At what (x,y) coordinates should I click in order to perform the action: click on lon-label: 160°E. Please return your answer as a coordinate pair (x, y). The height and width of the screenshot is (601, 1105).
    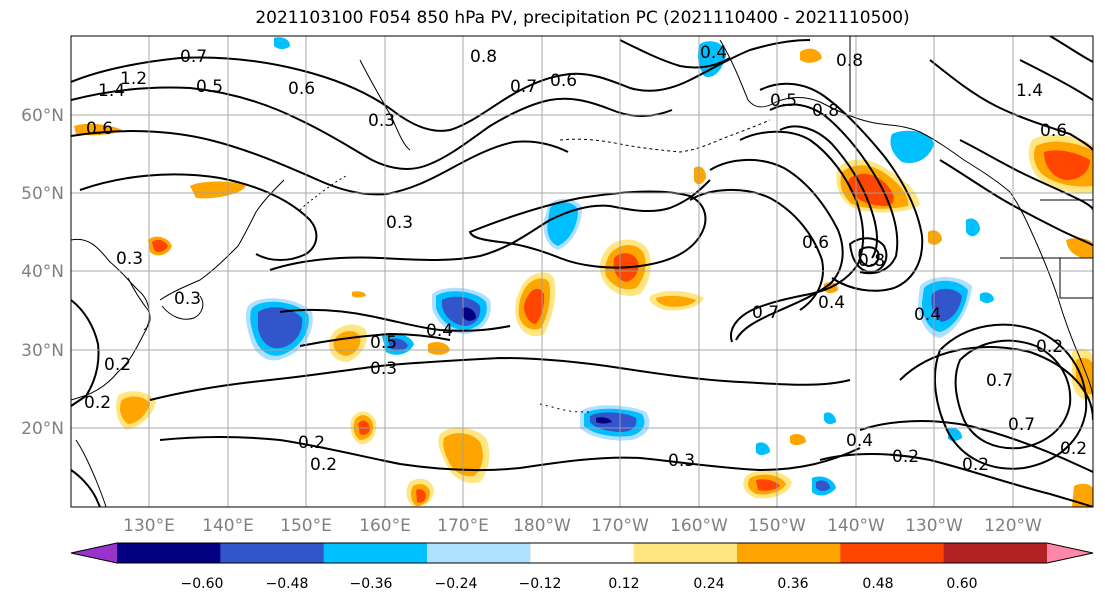
    Looking at the image, I should click on (385, 526).